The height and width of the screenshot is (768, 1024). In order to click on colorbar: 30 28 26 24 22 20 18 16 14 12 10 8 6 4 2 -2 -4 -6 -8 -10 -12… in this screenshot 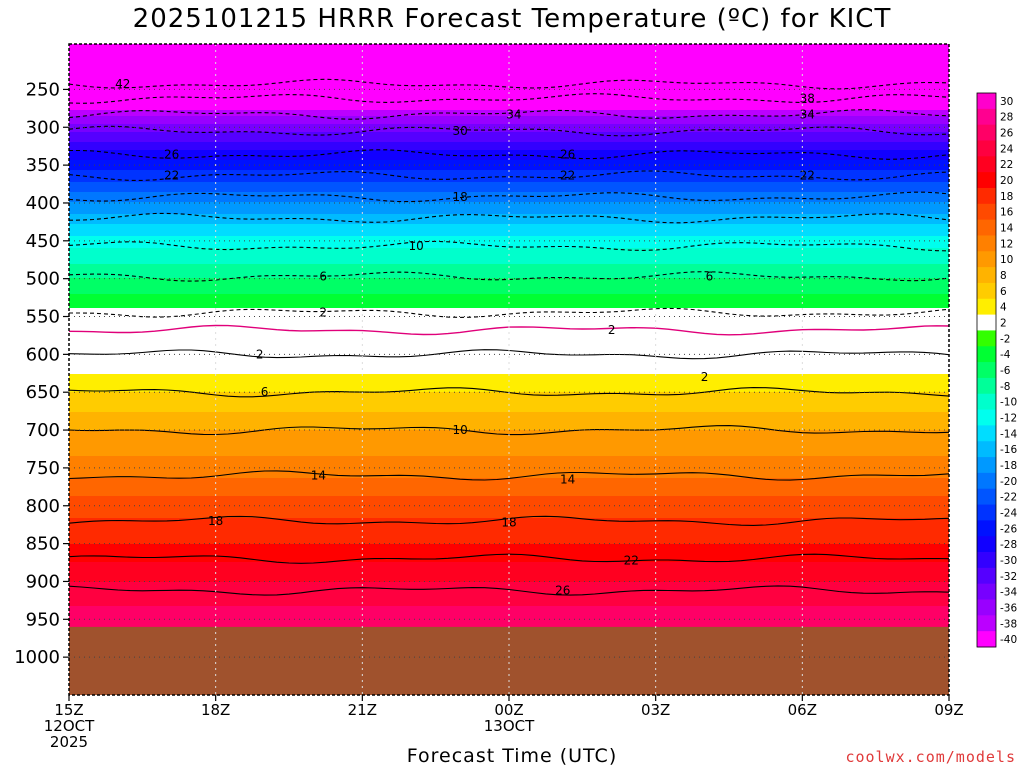, I will do `click(996, 370)`.